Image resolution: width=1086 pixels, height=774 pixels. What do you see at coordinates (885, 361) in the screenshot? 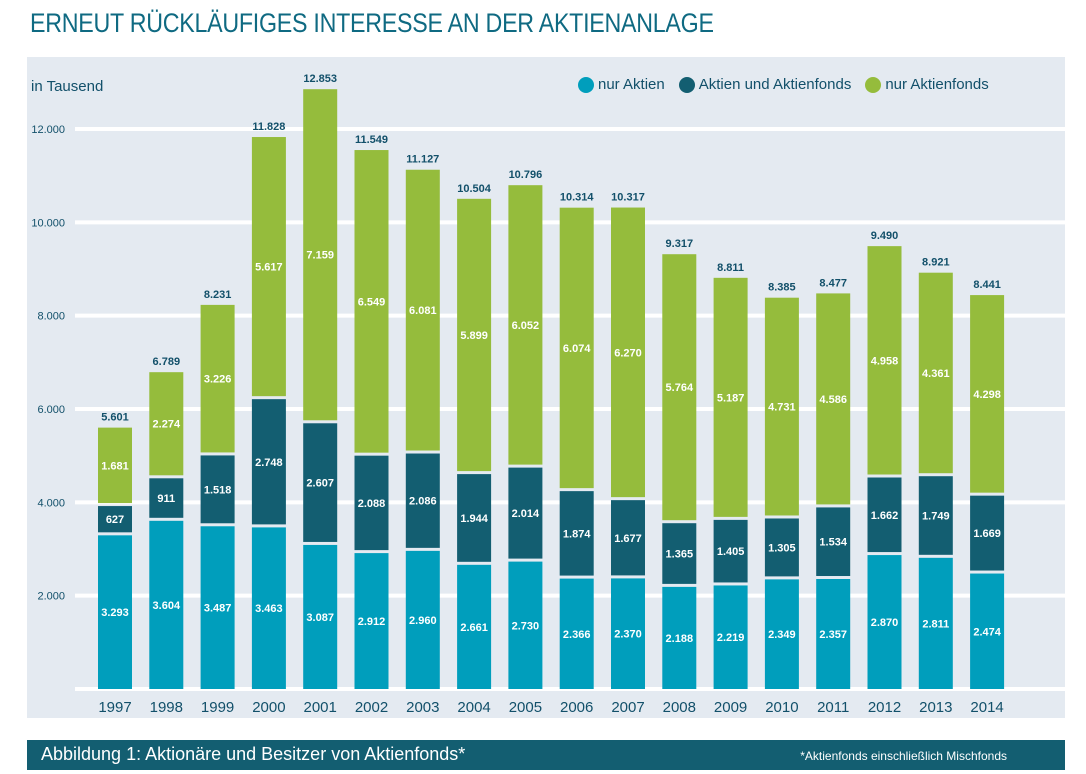
I see `bar-value-label: 4.958` at bounding box center [885, 361].